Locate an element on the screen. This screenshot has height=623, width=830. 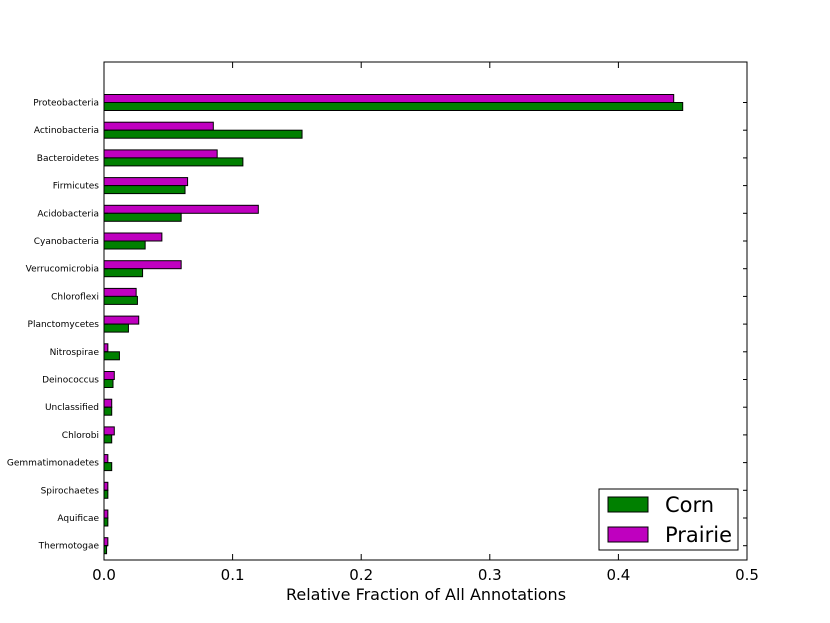
bar-corn-chloroflexi is located at coordinates (120, 300).